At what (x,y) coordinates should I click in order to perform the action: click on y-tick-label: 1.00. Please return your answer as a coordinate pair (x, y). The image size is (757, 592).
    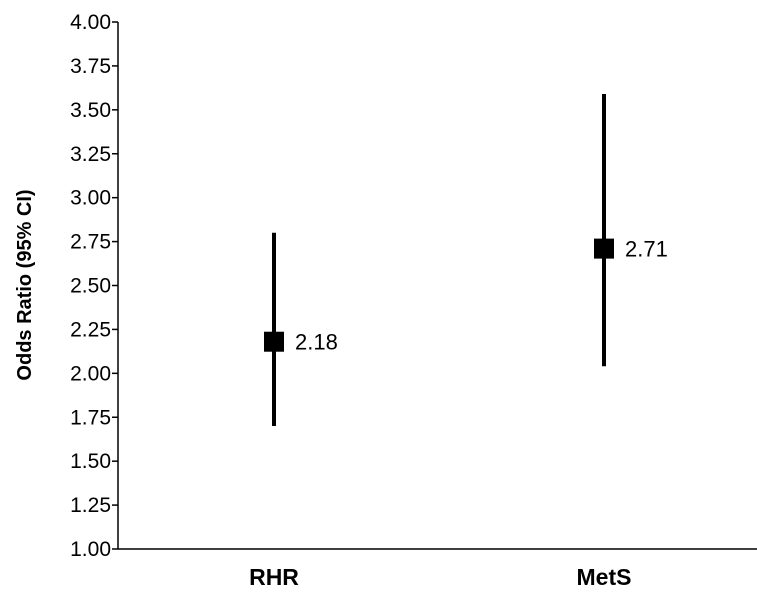
    Looking at the image, I should click on (90, 549).